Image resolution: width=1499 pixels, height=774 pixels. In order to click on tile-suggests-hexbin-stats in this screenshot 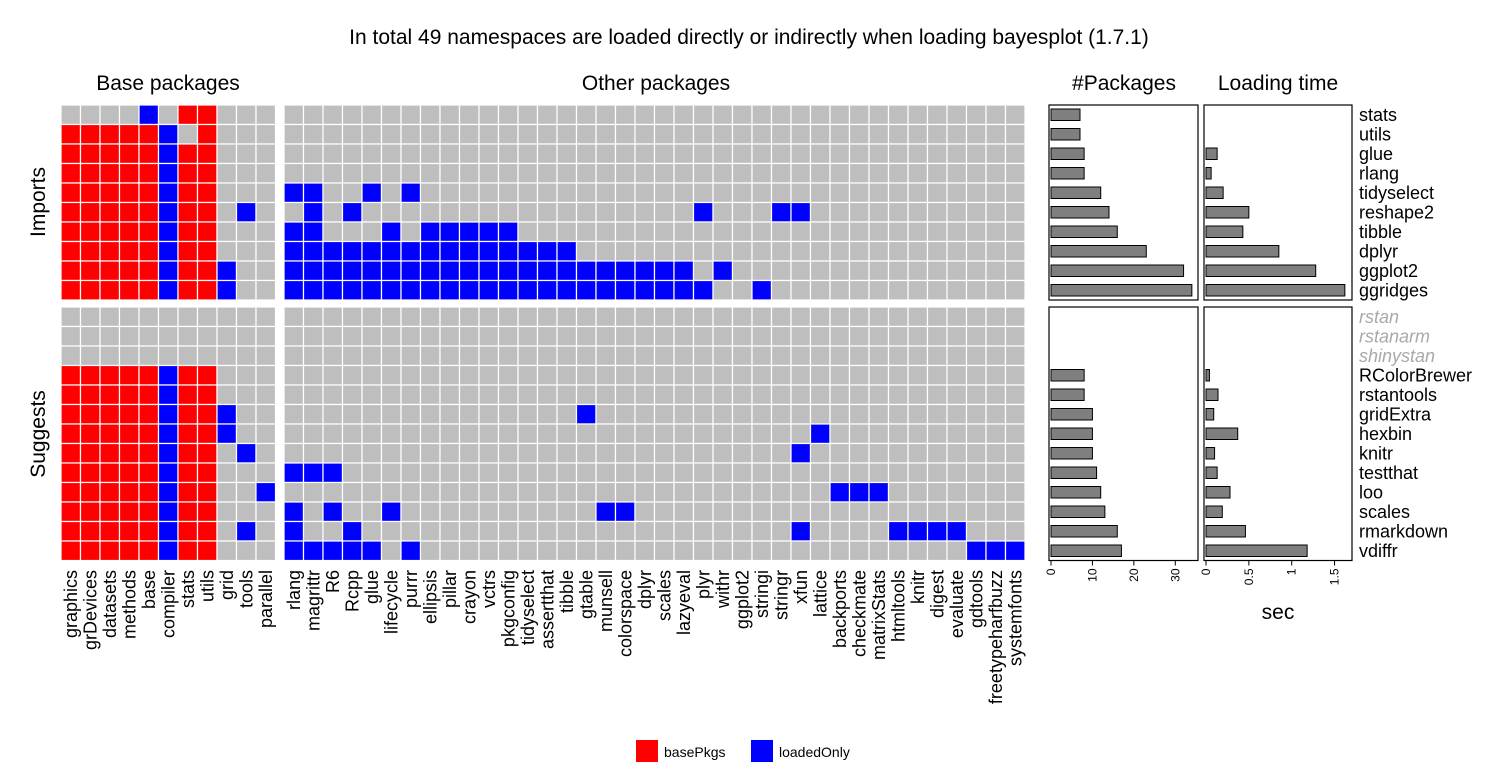, I will do `click(188, 434)`.